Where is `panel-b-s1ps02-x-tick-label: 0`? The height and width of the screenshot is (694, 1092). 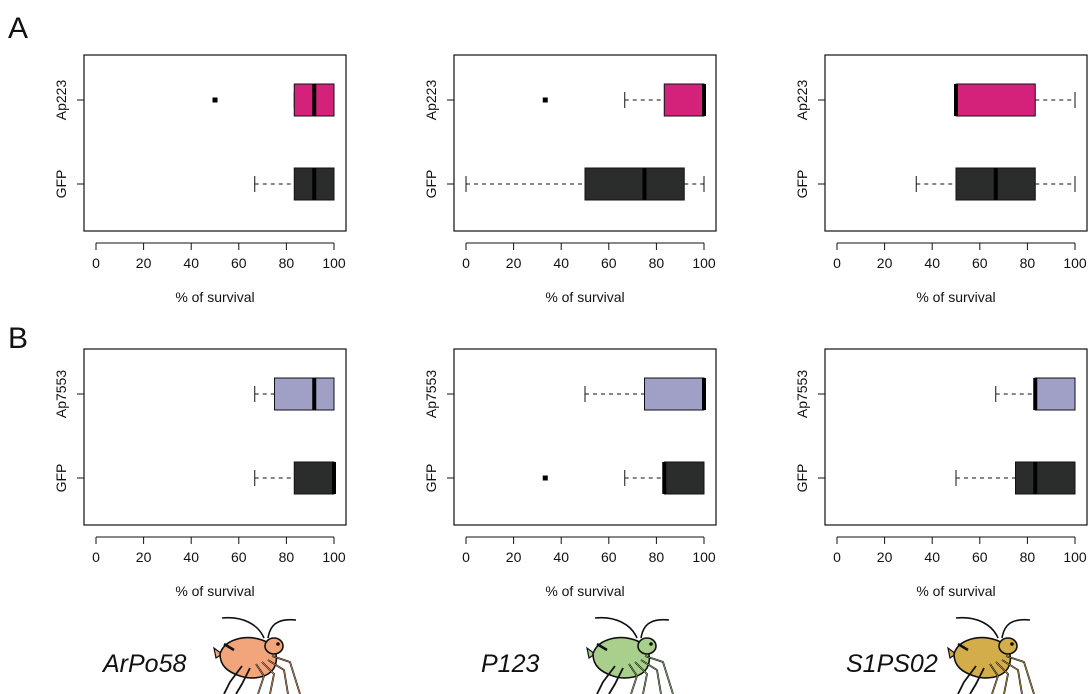 panel-b-s1ps02-x-tick-label: 0 is located at coordinates (837, 557).